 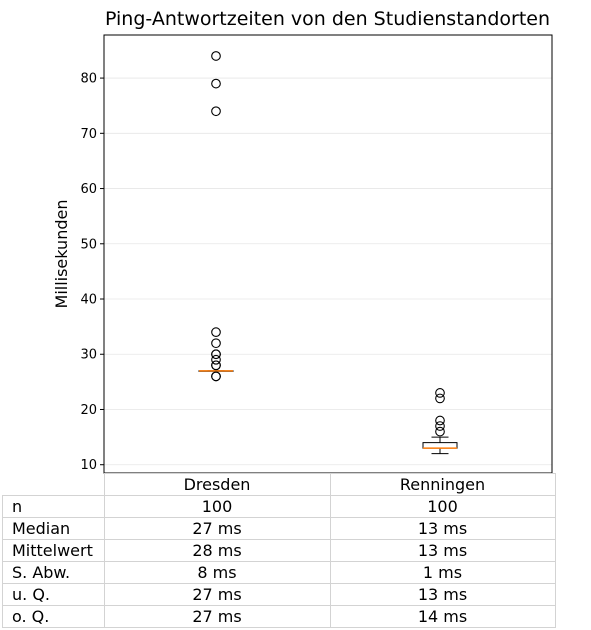 I want to click on table-row: Median 27 ms 13 ms, so click(x=279, y=528).